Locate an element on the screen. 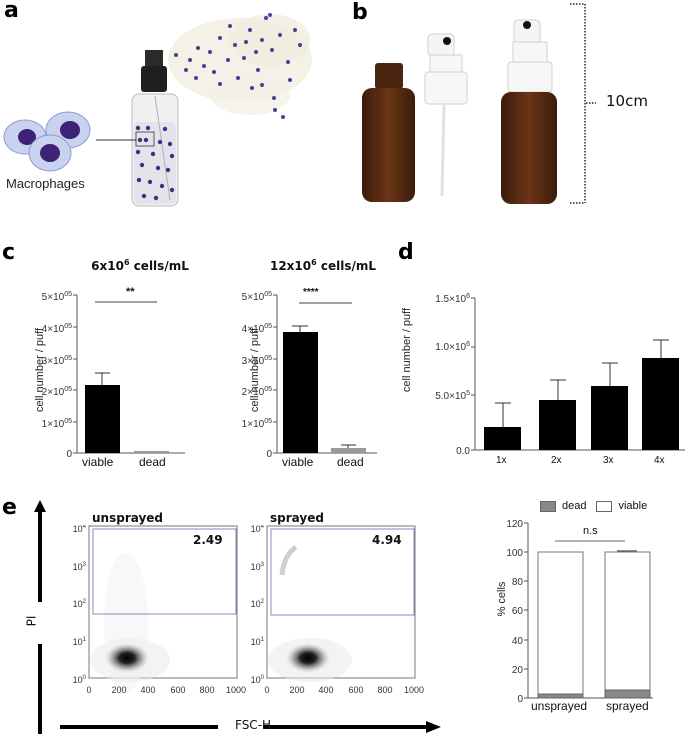 Image resolution: width=685 pixels, height=735 pixels. chart-c1-xtick-viable: viable is located at coordinates (98, 462).